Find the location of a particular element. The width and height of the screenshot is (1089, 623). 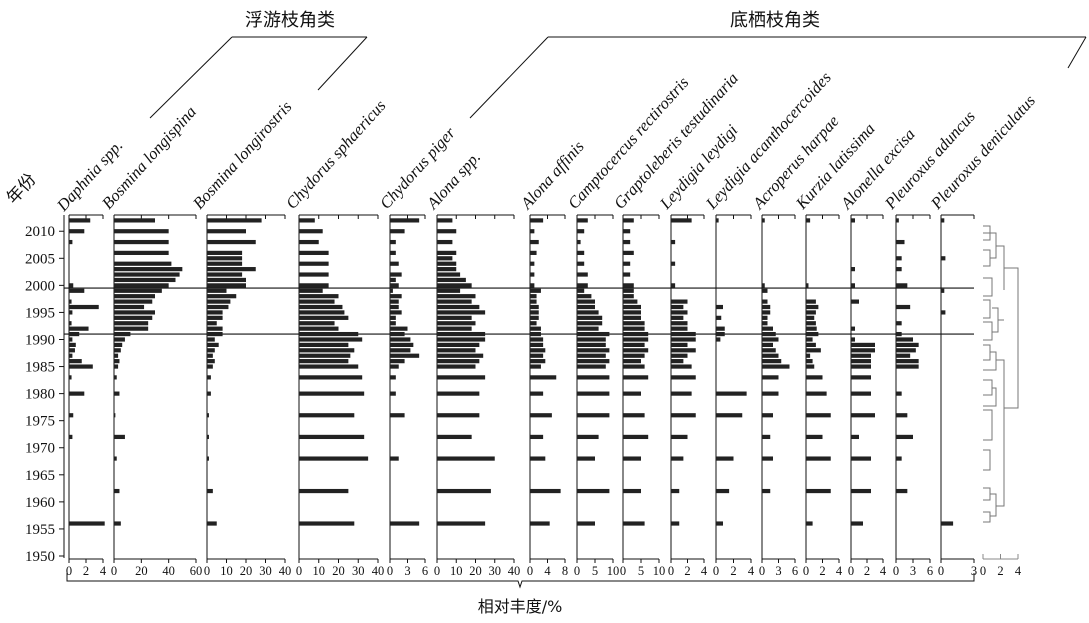

panel-tick-label: 4 is located at coordinates (704, 571).